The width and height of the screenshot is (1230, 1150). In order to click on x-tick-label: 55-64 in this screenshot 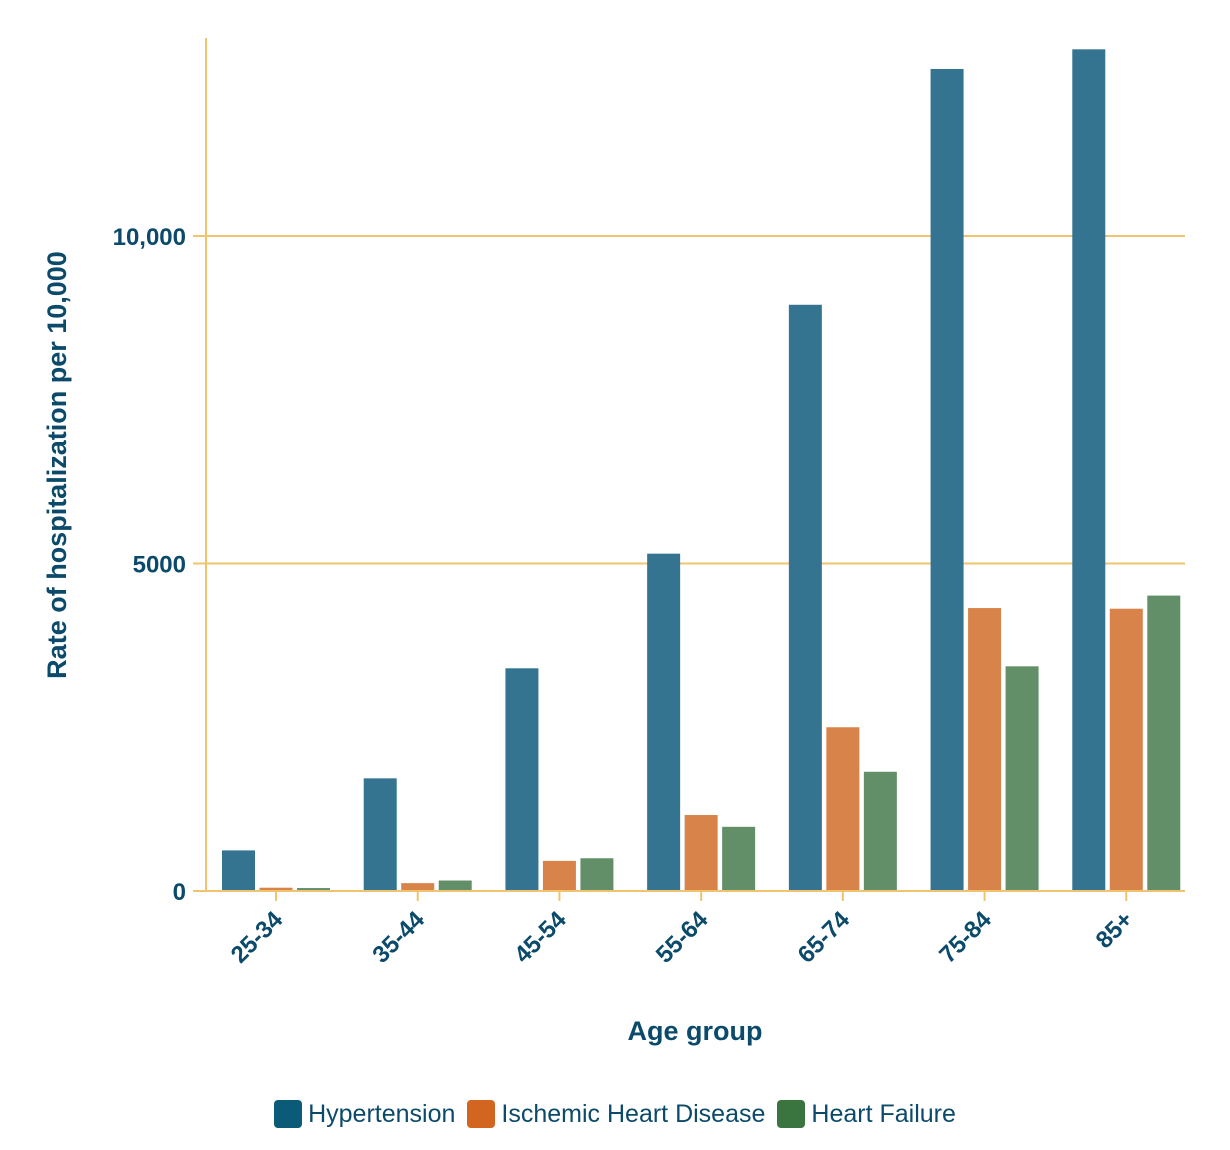, I will do `click(682, 937)`.